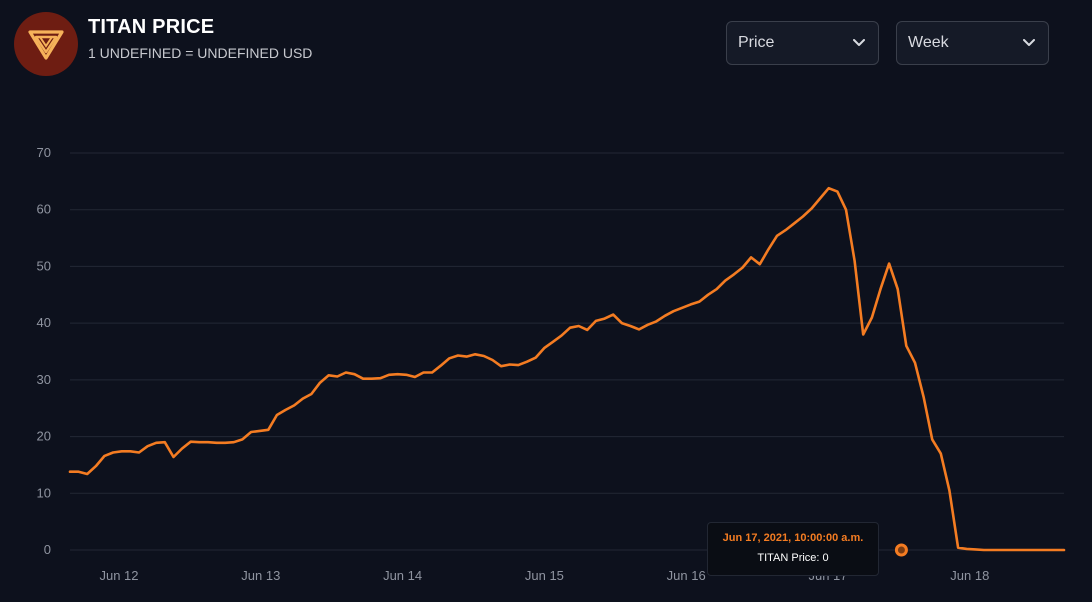 The image size is (1092, 602). I want to click on x-tick-label: Jun 16, so click(686, 575).